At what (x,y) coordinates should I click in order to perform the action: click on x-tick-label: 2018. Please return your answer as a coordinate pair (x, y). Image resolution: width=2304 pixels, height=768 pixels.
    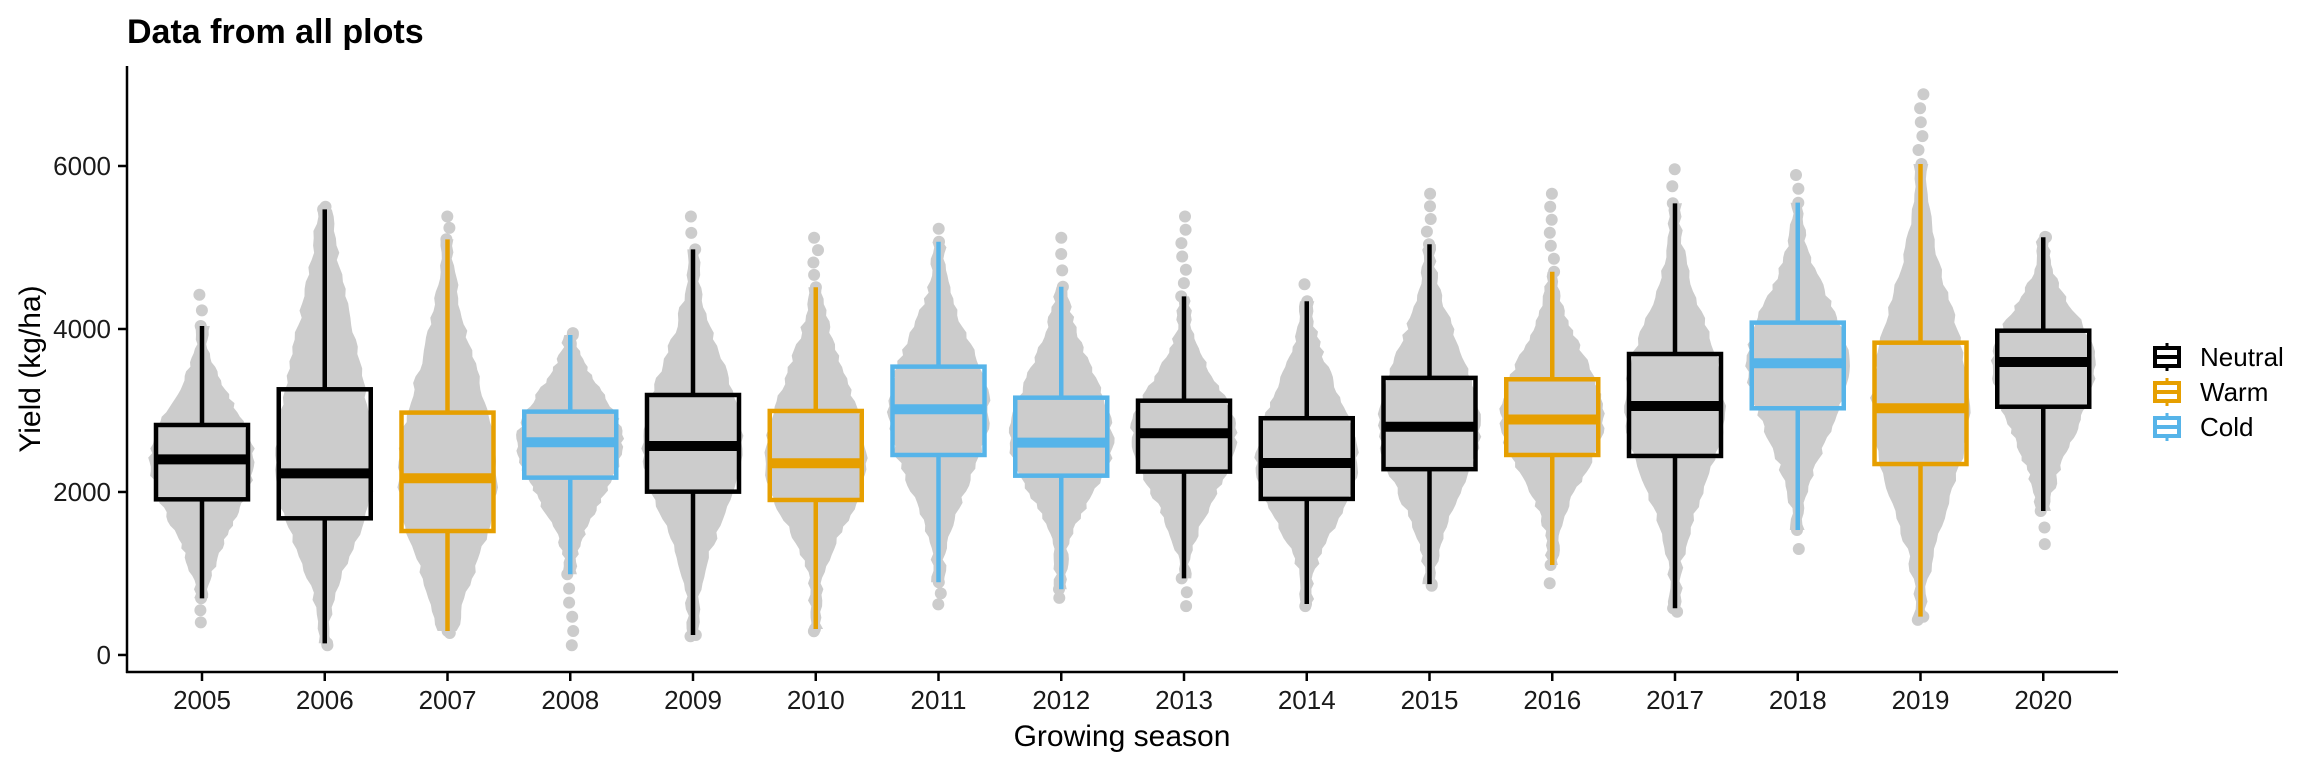
    Looking at the image, I should click on (1798, 700).